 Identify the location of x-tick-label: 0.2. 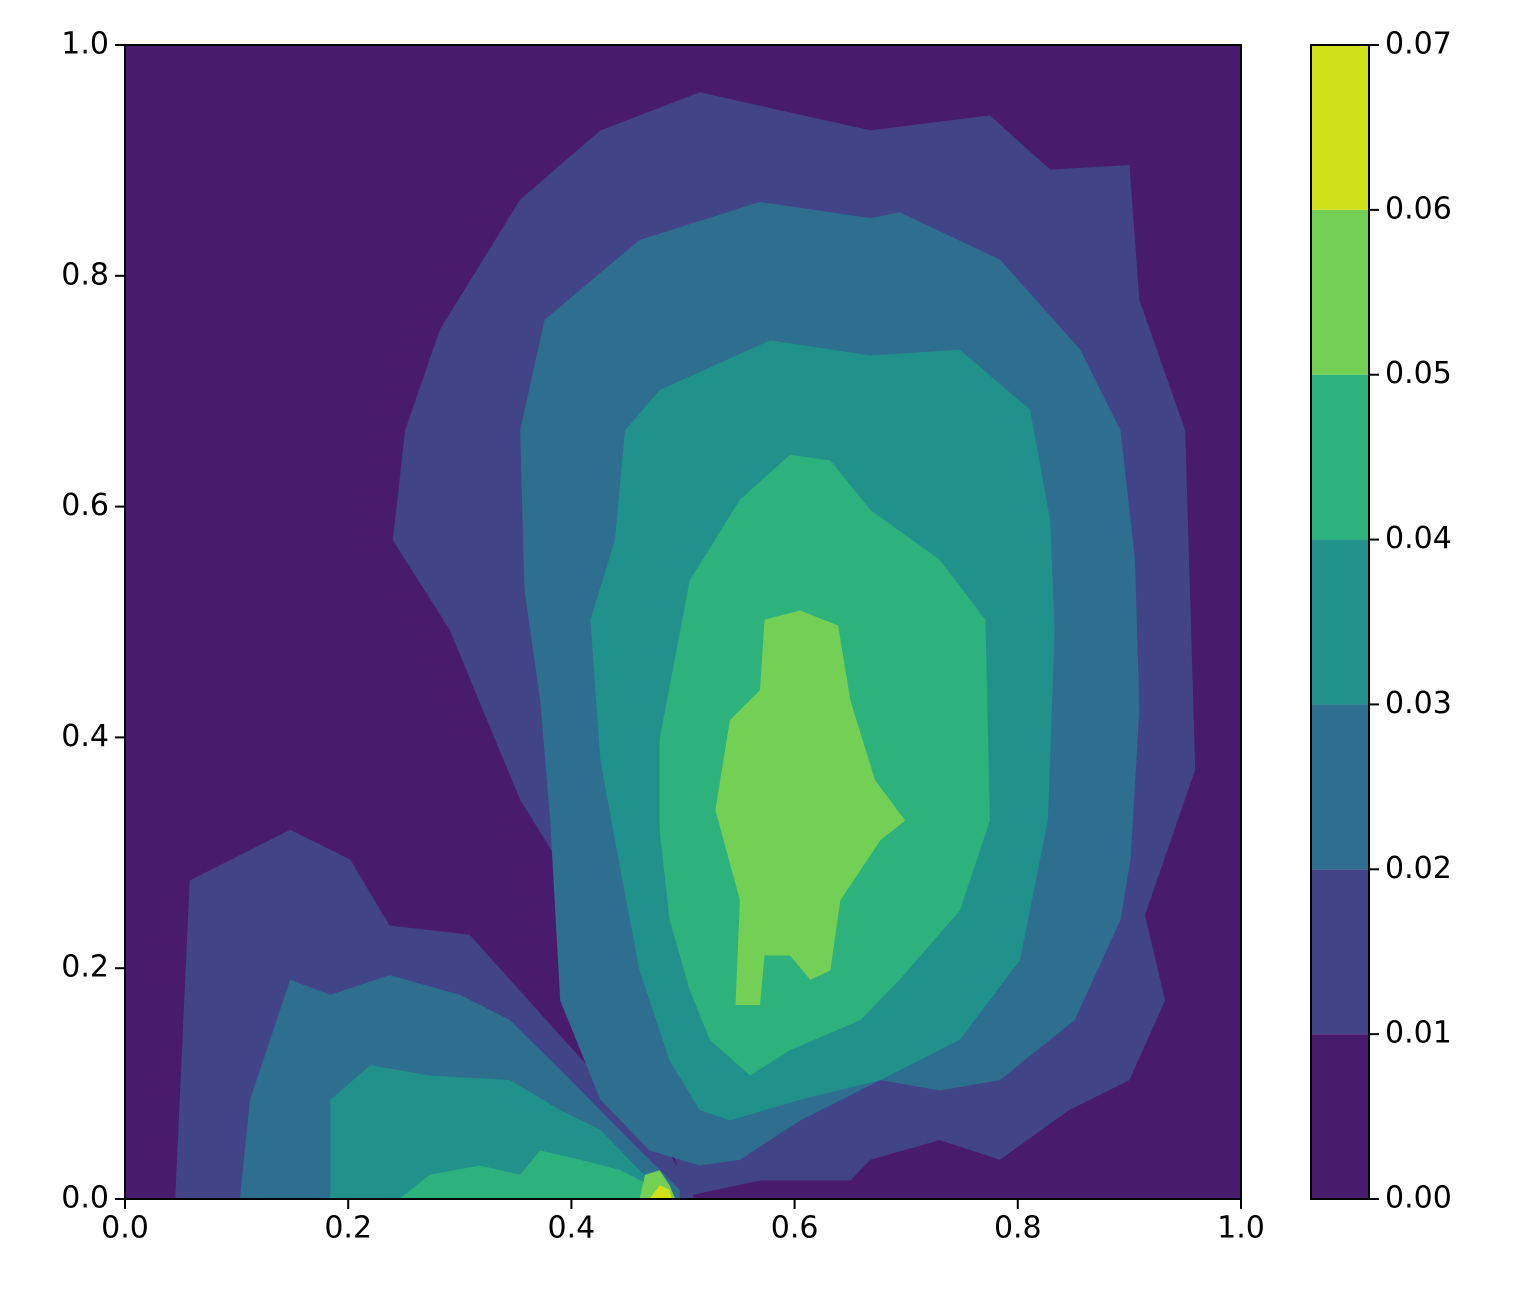
(348, 1228).